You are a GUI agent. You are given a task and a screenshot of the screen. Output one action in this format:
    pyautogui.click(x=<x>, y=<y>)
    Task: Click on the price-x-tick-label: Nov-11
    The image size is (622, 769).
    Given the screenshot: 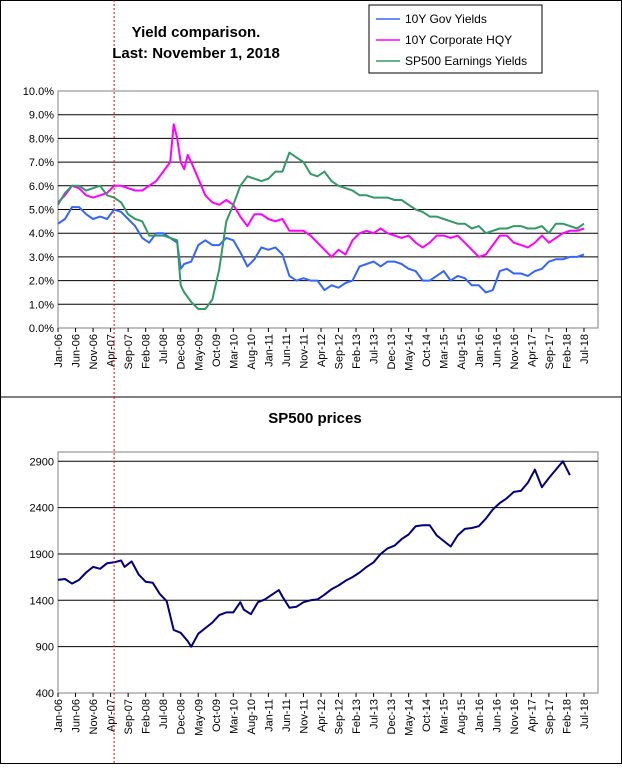 What is the action you would take?
    pyautogui.click(x=304, y=716)
    